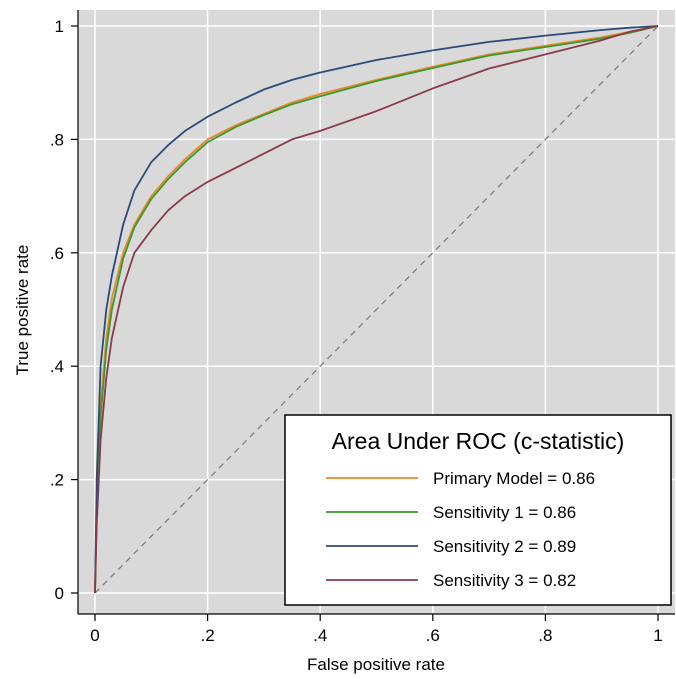 This screenshot has width=676, height=679. What do you see at coordinates (504, 580) in the screenshot?
I see `legend-label-4: Sensitivity 3 = 0.82` at bounding box center [504, 580].